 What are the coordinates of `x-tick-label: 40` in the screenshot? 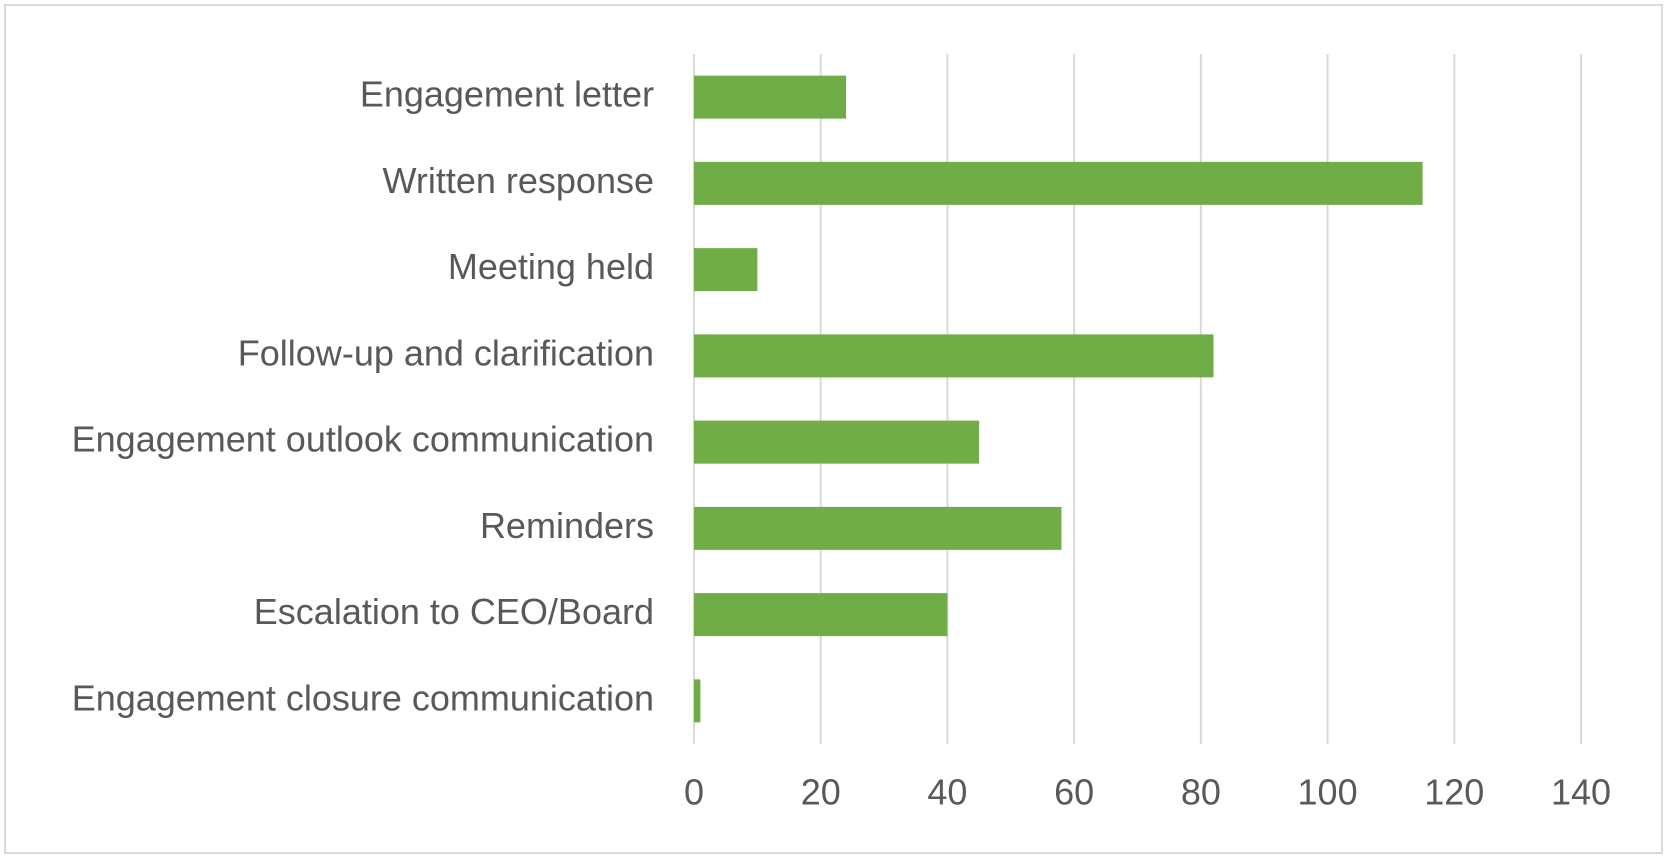 It's located at (947, 792).